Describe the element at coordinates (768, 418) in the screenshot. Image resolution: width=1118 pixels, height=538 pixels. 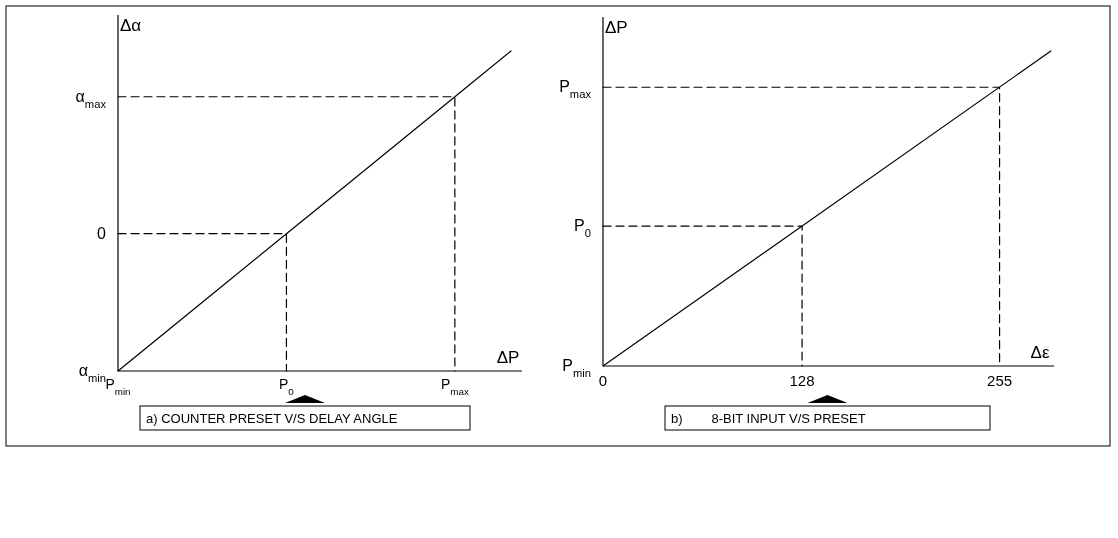
I see `text: b) 8-BIT INPUT V/S PRESET` at that location.